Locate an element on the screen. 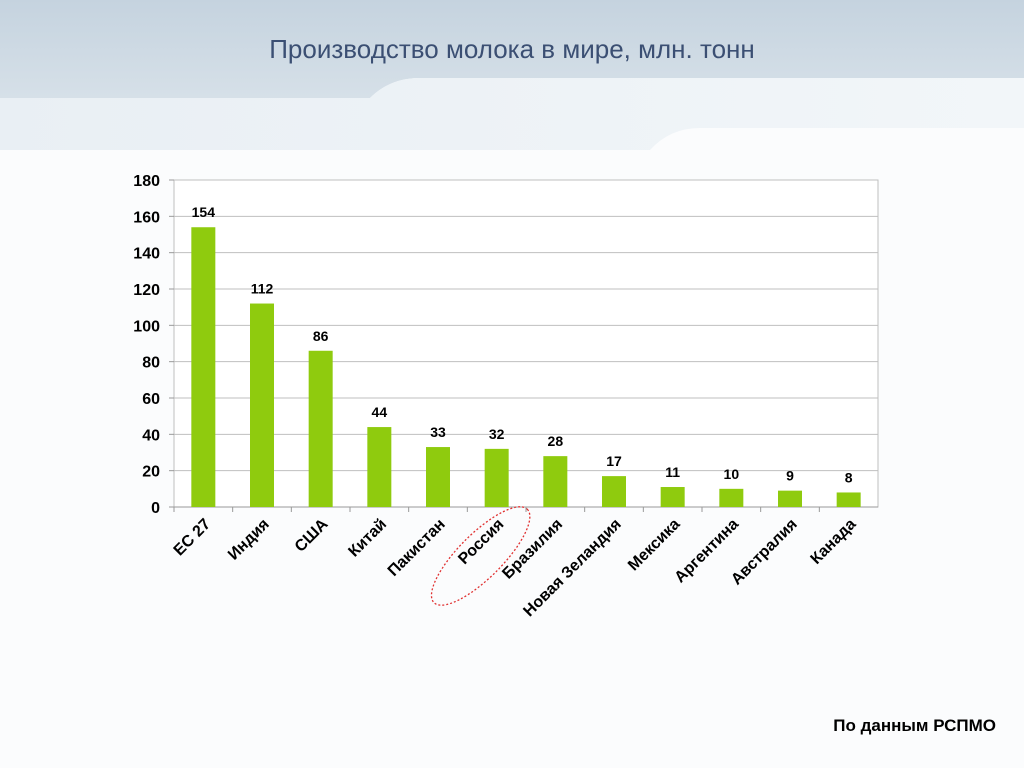 This screenshot has height=768, width=1024. data-label: 8 is located at coordinates (849, 477).